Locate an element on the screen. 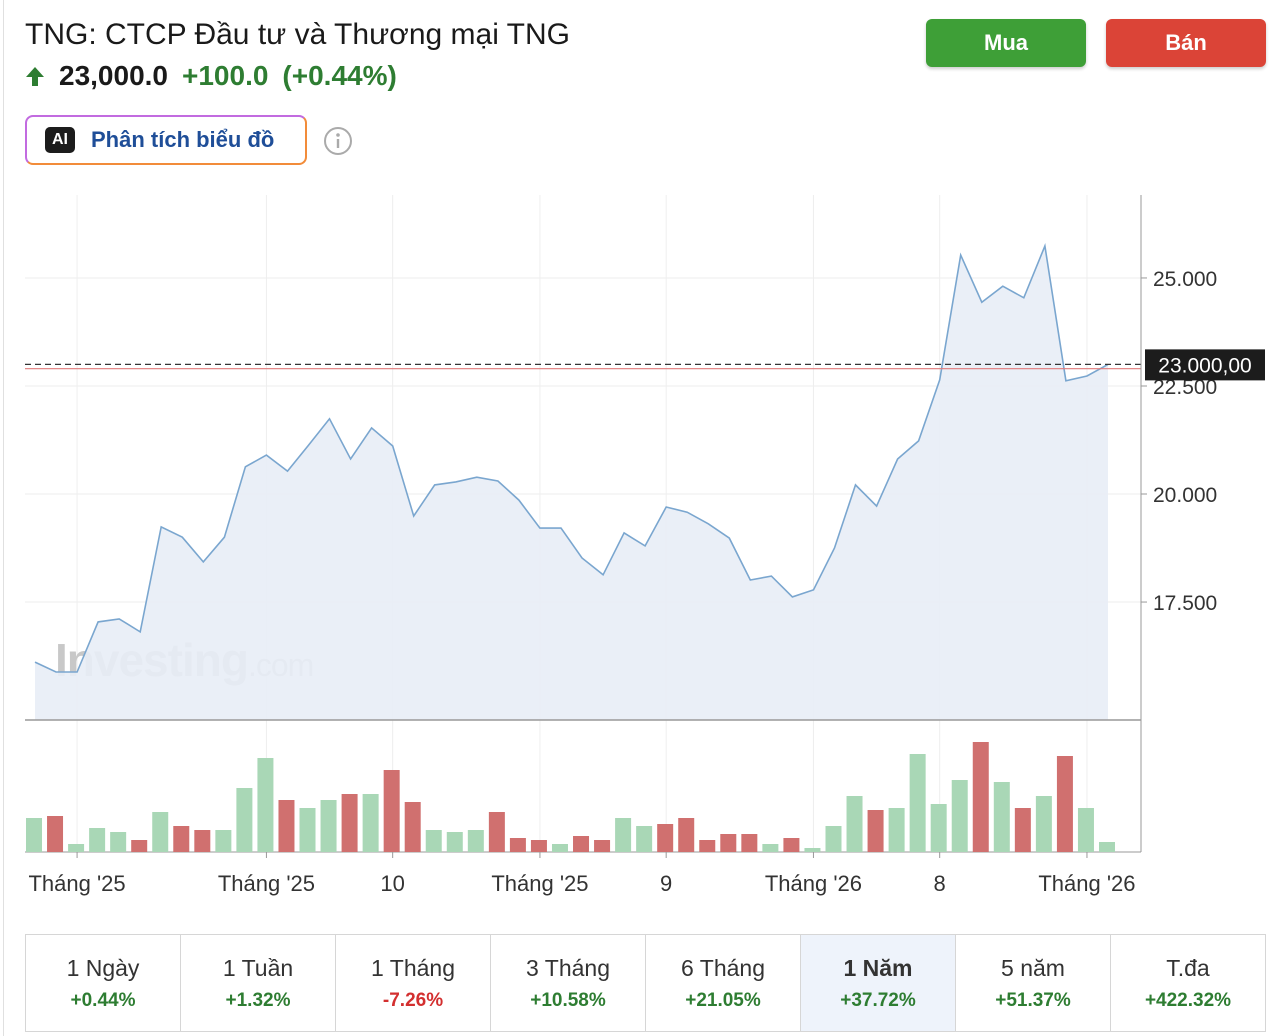  change-pct: (+0.44%) is located at coordinates (339, 75).